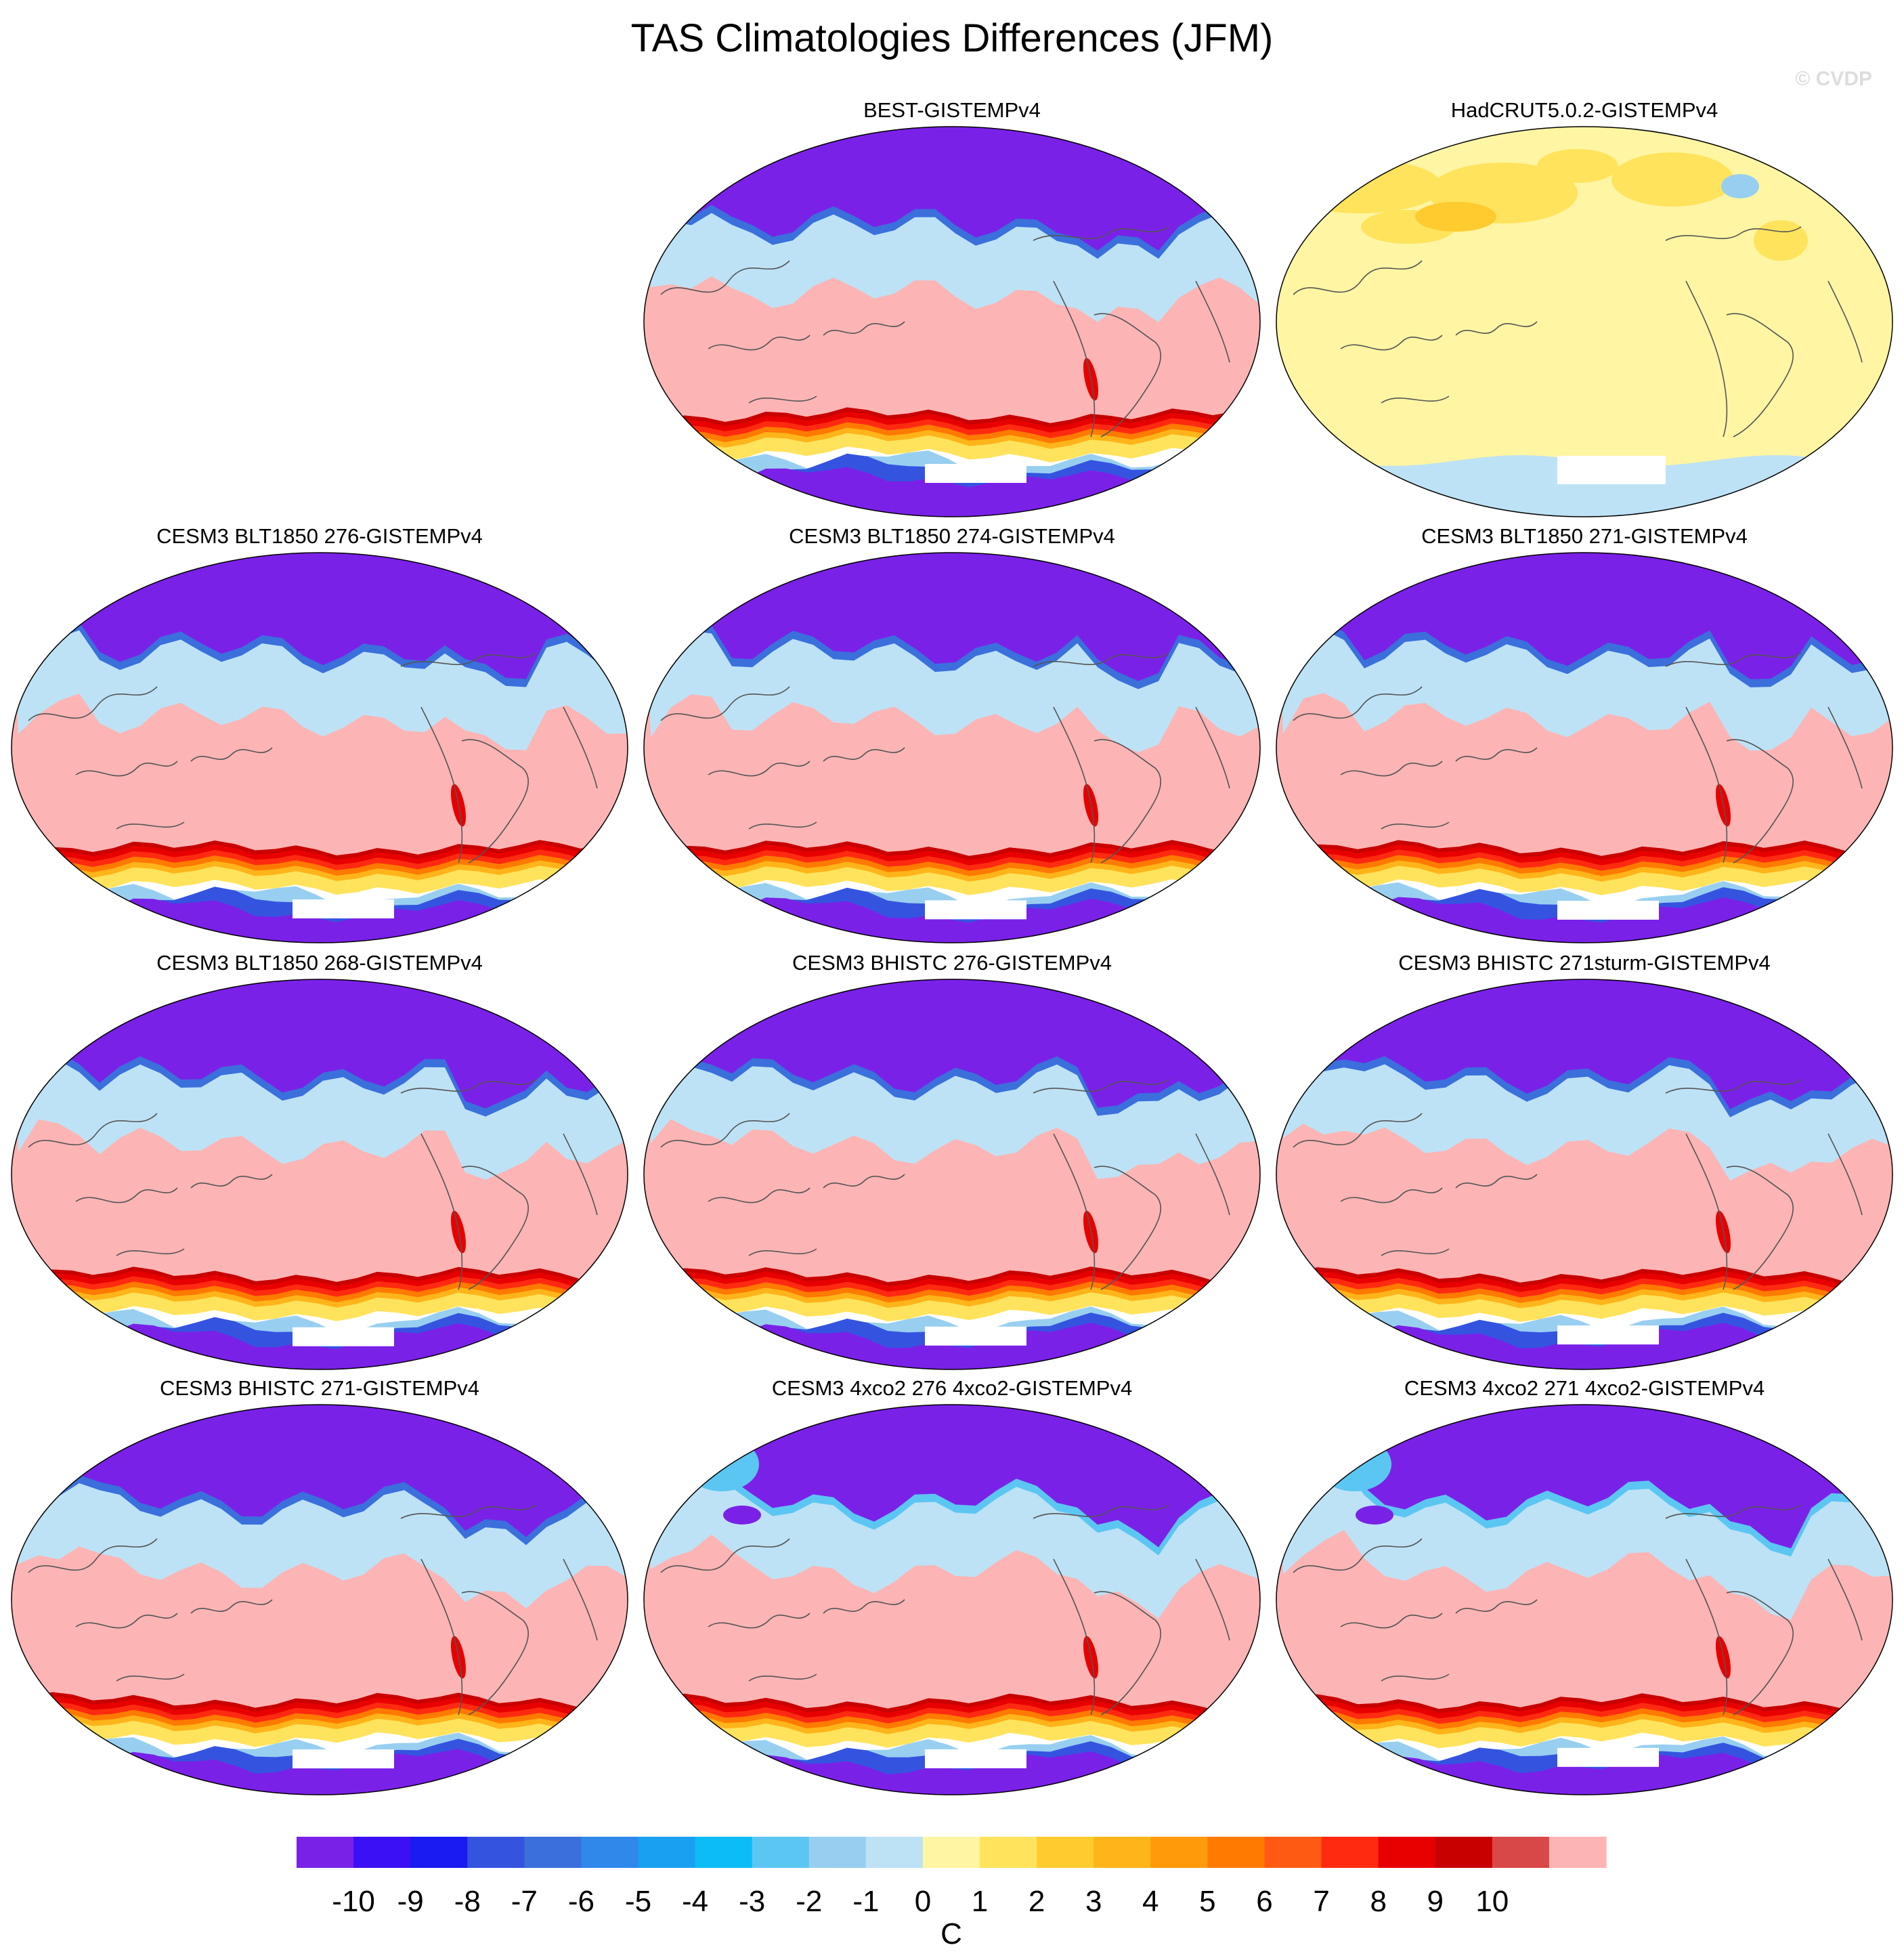 Image resolution: width=1904 pixels, height=1960 pixels. What do you see at coordinates (1207, 1901) in the screenshot?
I see `colorbar-tick-label: 5` at bounding box center [1207, 1901].